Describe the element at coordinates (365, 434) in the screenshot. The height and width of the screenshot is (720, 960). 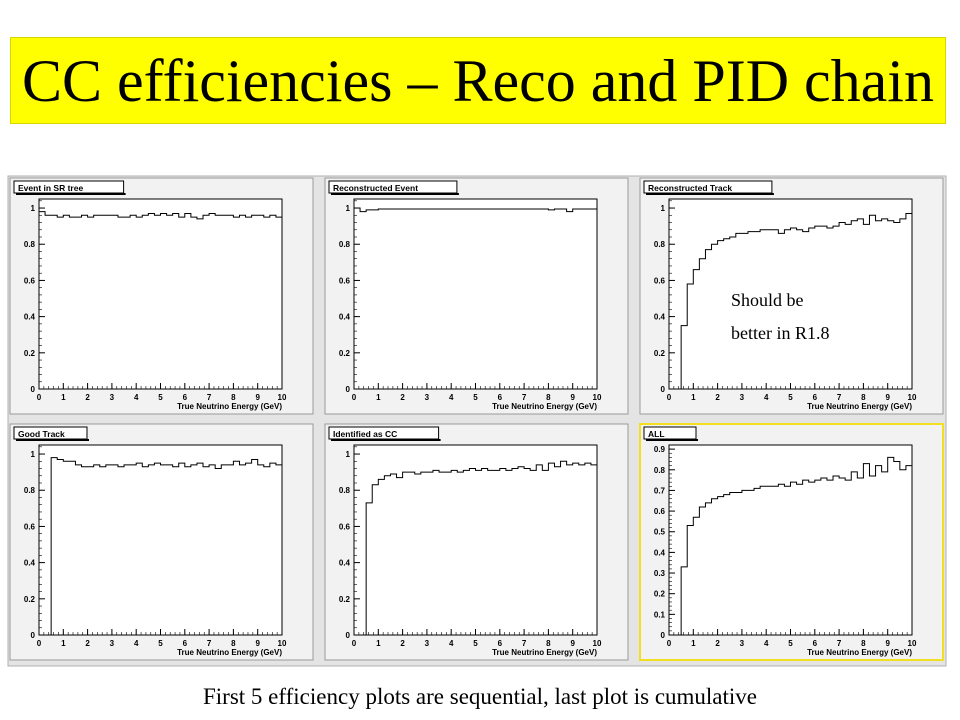
I see `plot-title: Identified as CC` at that location.